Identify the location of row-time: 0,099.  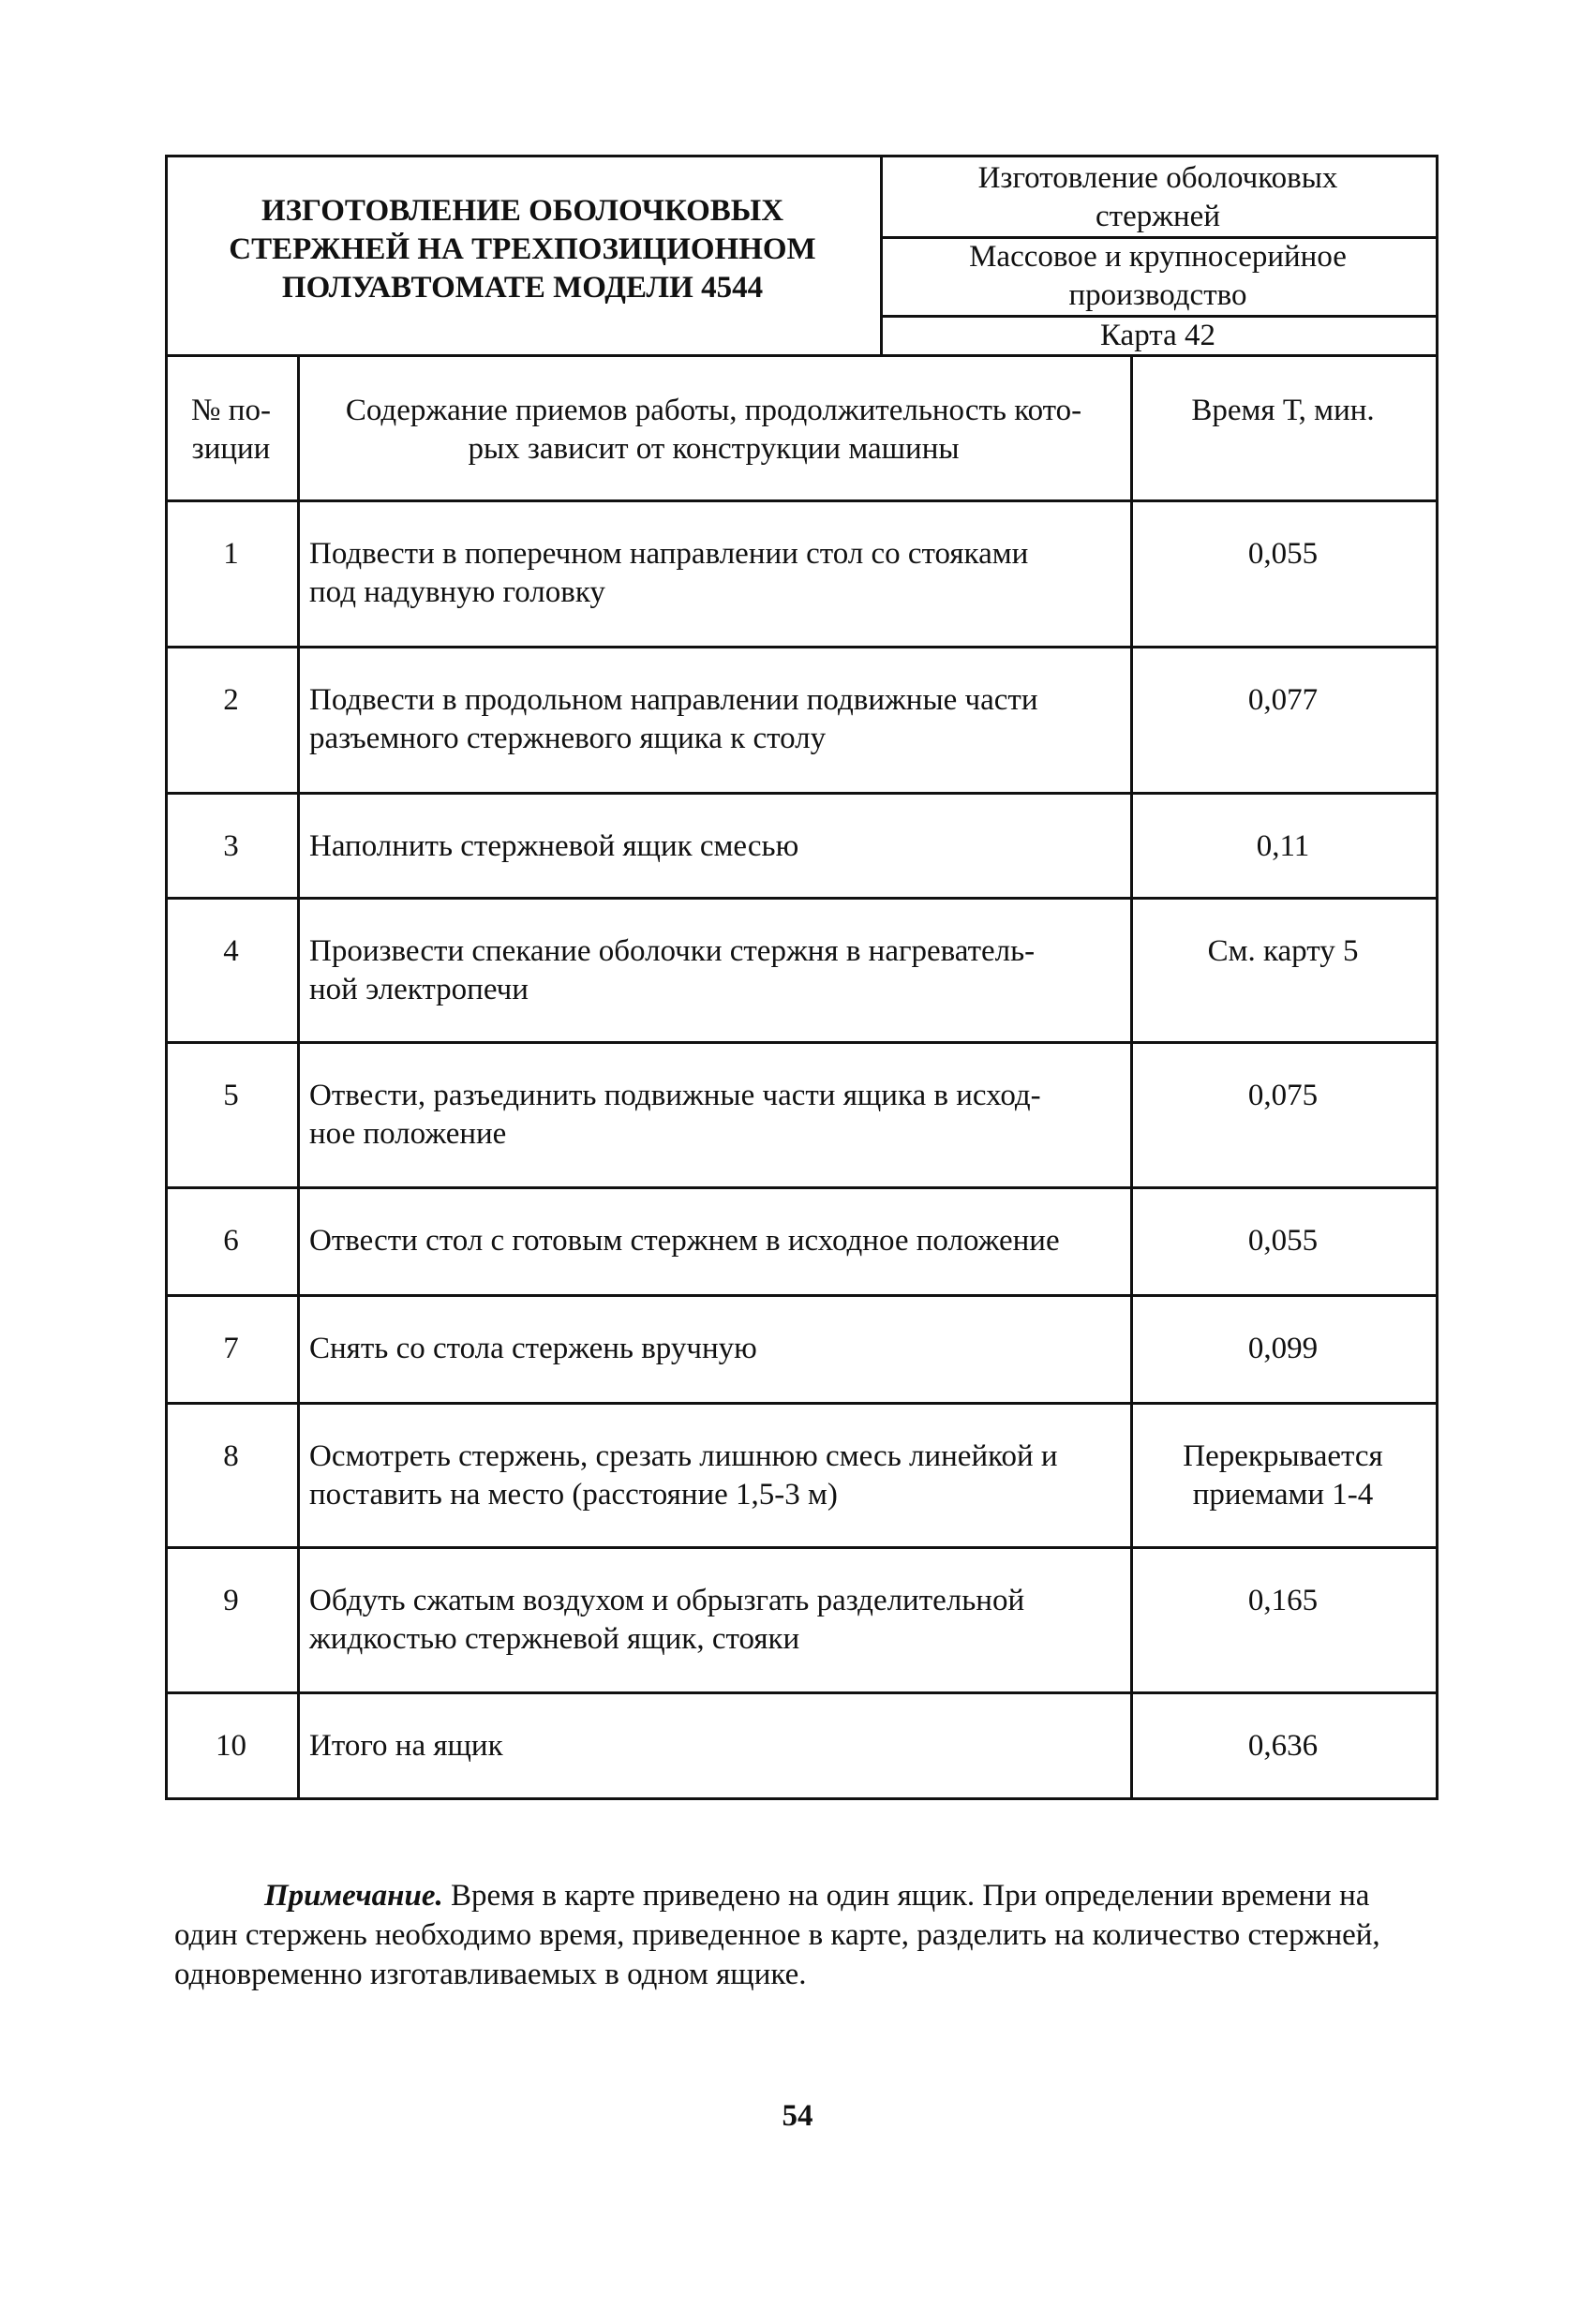
(1283, 1349).